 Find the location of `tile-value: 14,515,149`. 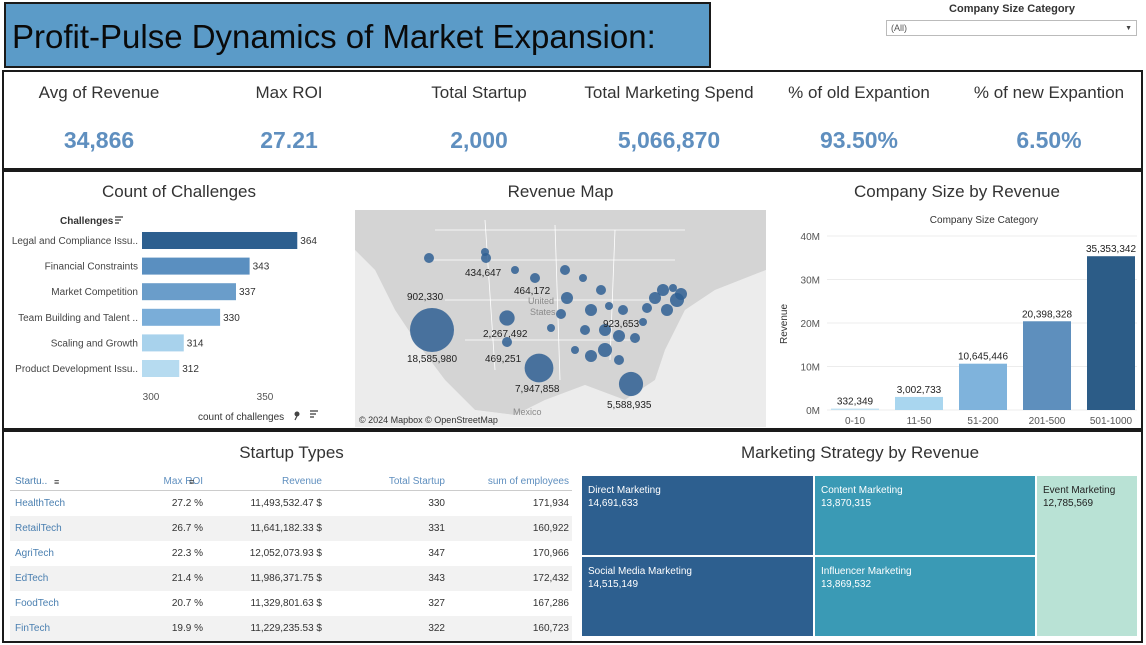

tile-value: 14,515,149 is located at coordinates (613, 584).